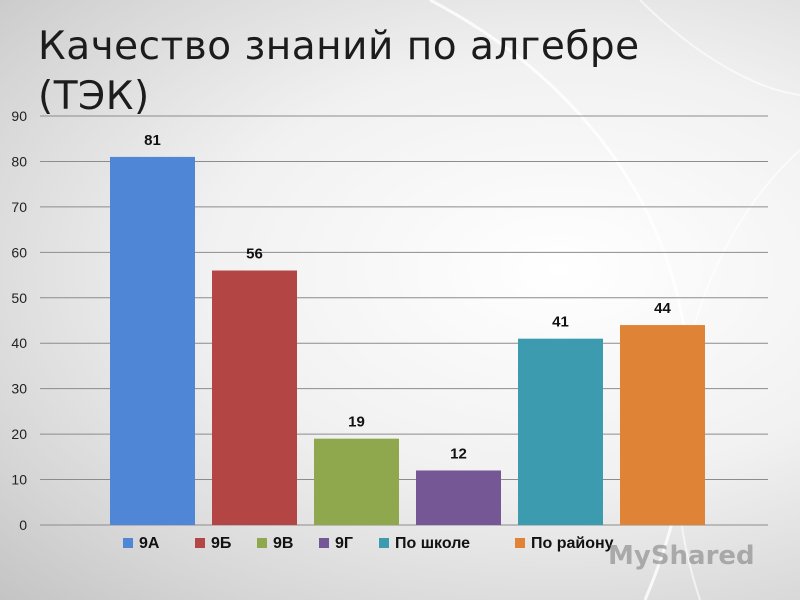  I want to click on watermark-text: MyShared, so click(681, 556).